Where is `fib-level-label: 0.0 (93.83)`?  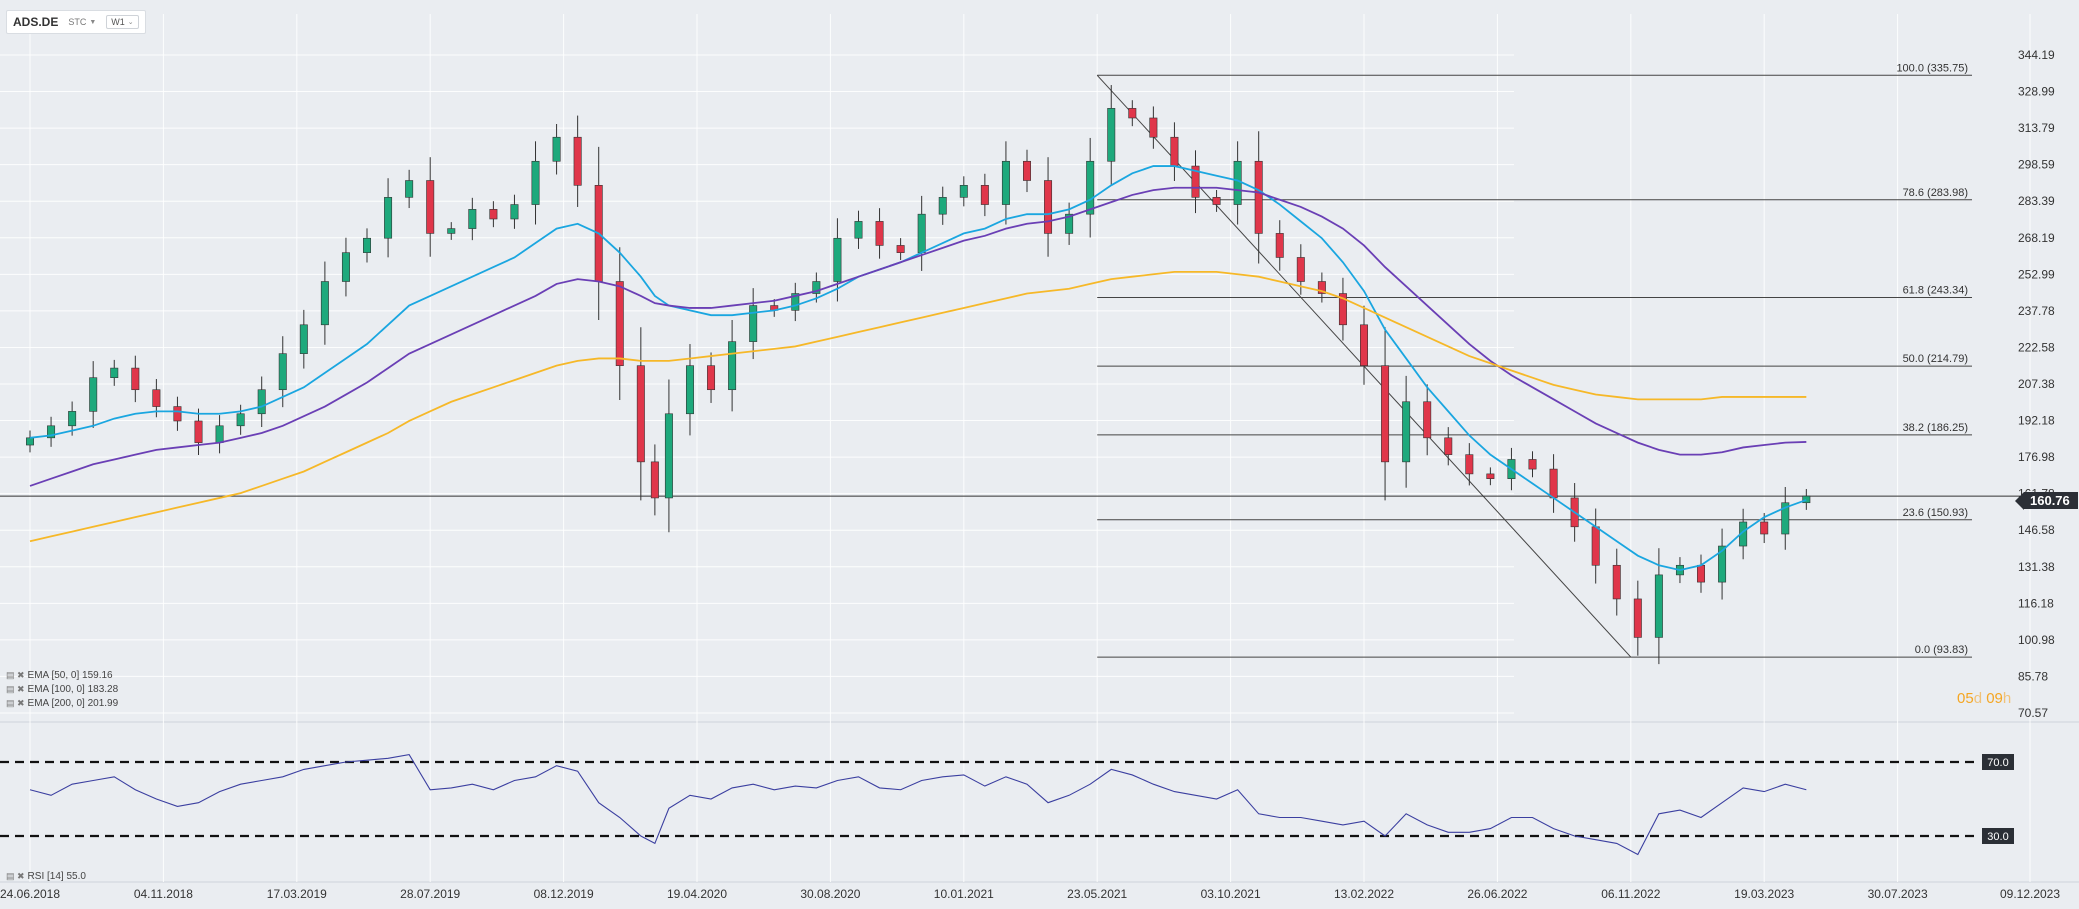 fib-level-label: 0.0 (93.83) is located at coordinates (1941, 650).